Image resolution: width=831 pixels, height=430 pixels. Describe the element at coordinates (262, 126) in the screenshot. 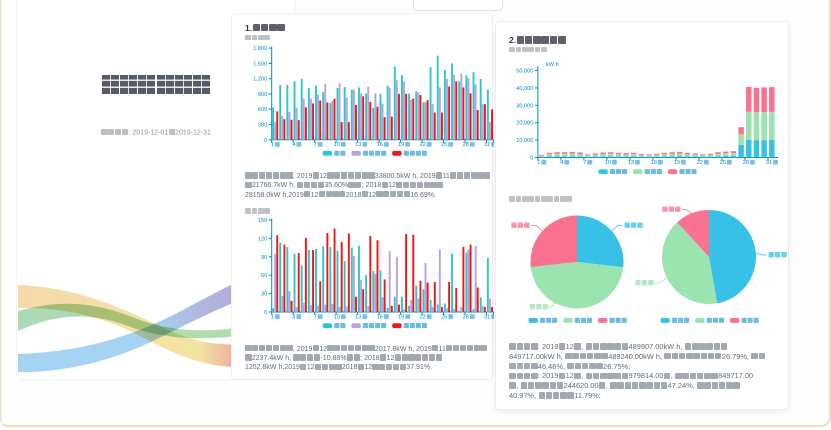

I see `svg-text: 300` at that location.